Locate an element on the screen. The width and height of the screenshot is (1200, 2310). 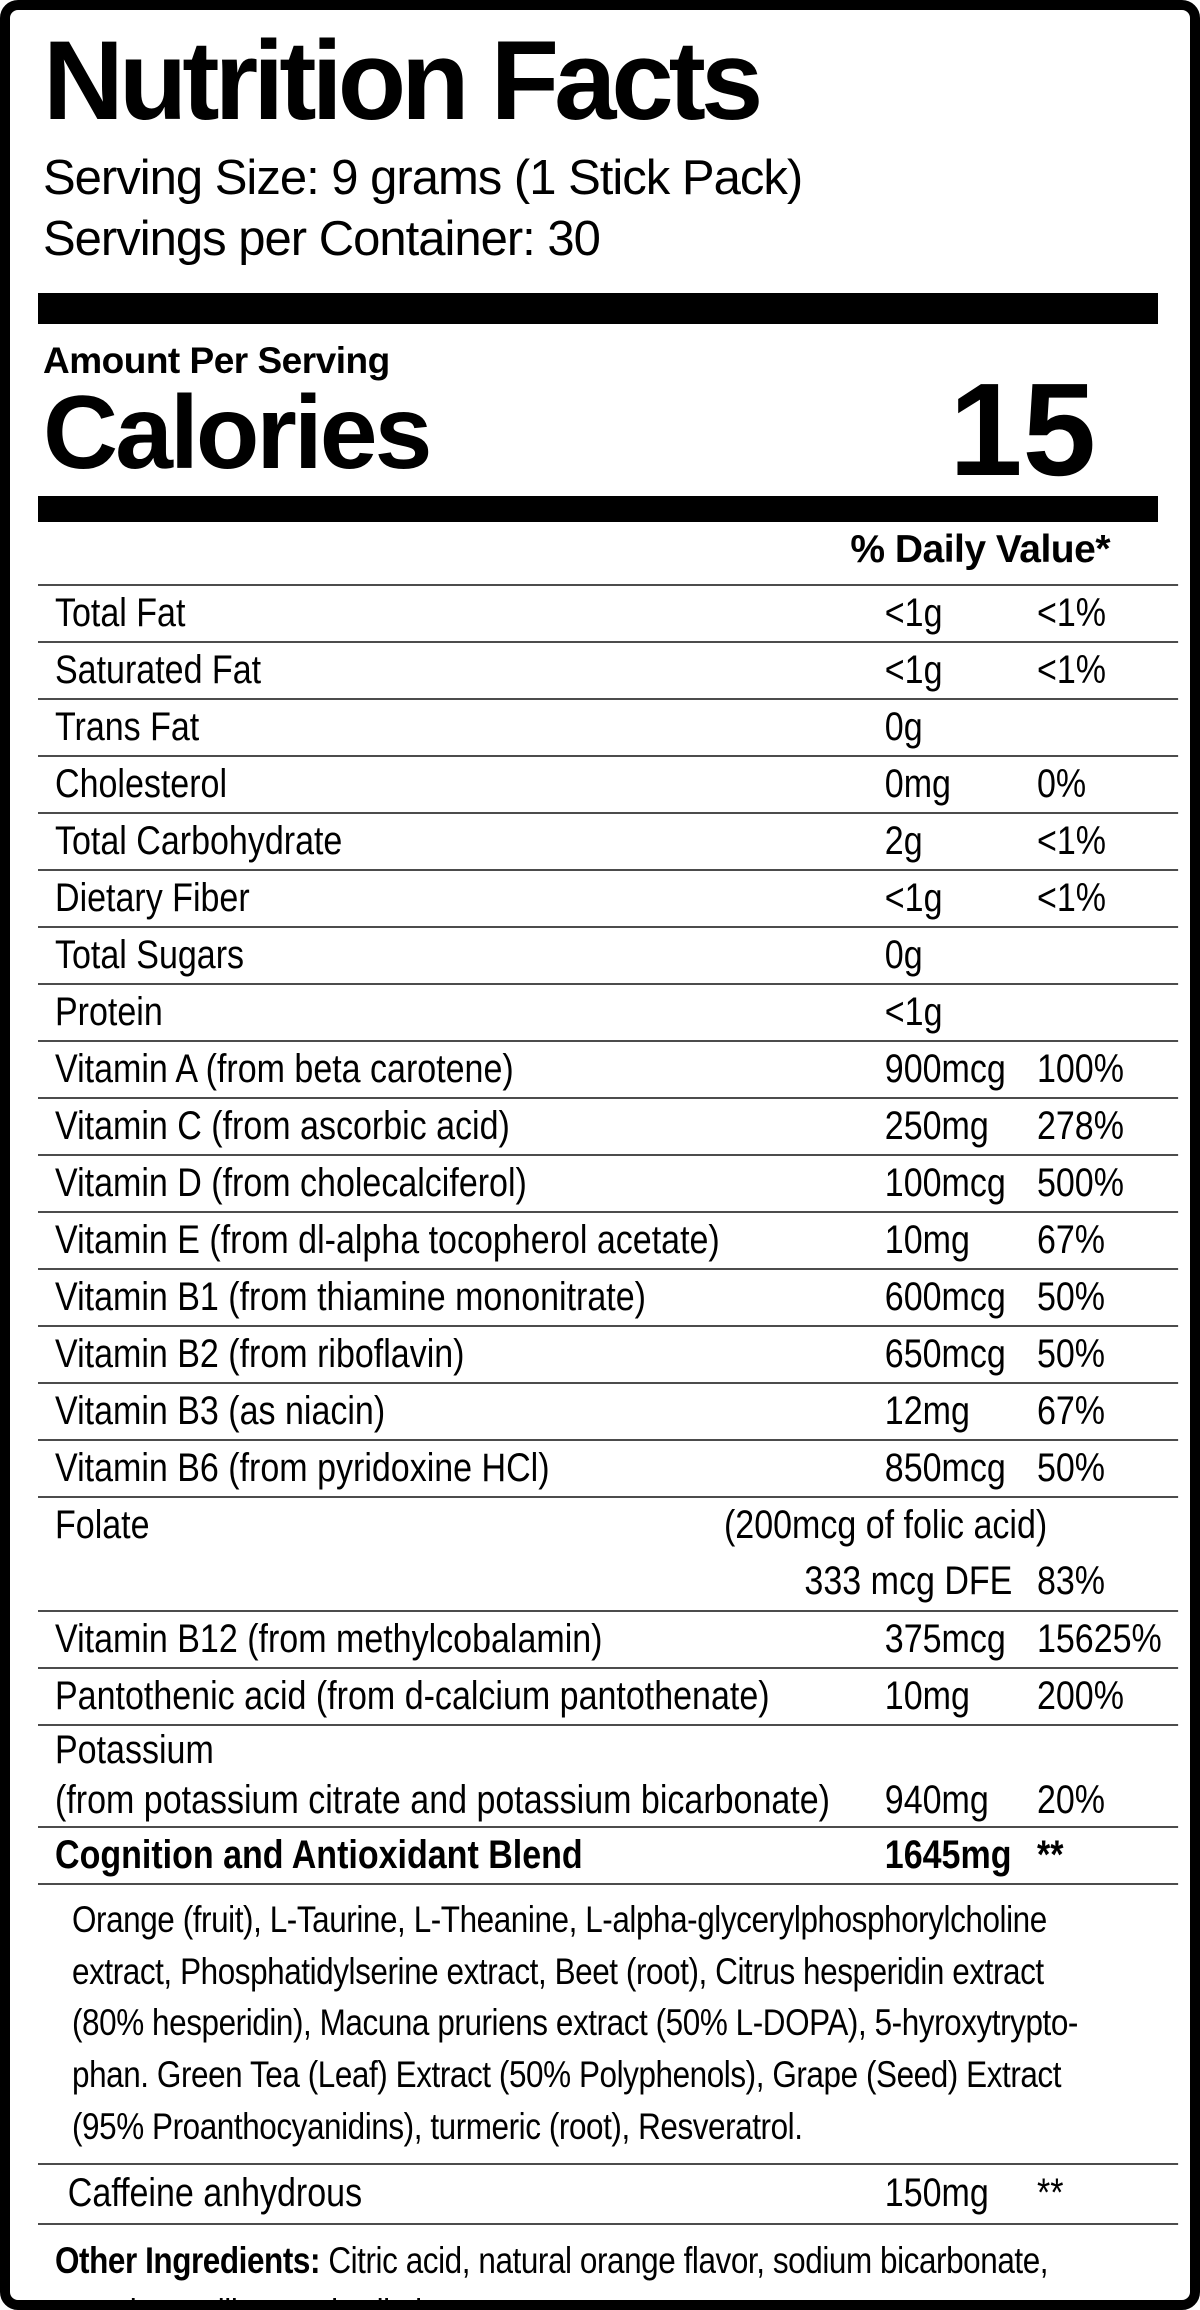
folate-line-1: Folate (200mcg of folic acid) is located at coordinates (608, 1526).